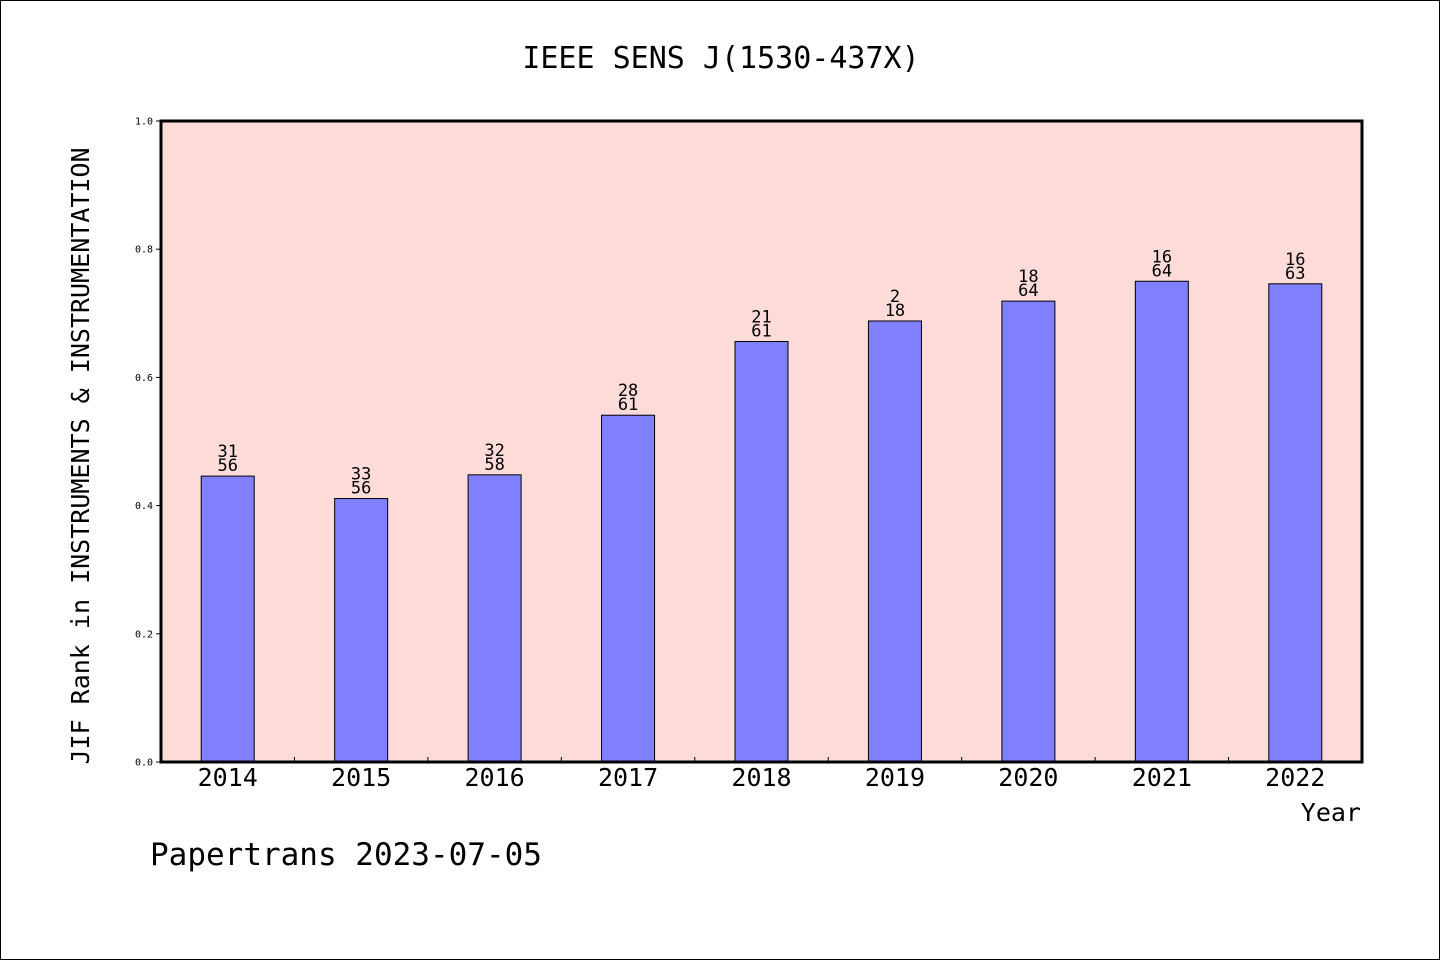 This screenshot has height=961, width=1440. Describe the element at coordinates (1331, 812) in the screenshot. I see `x-axis-label: Year` at that location.